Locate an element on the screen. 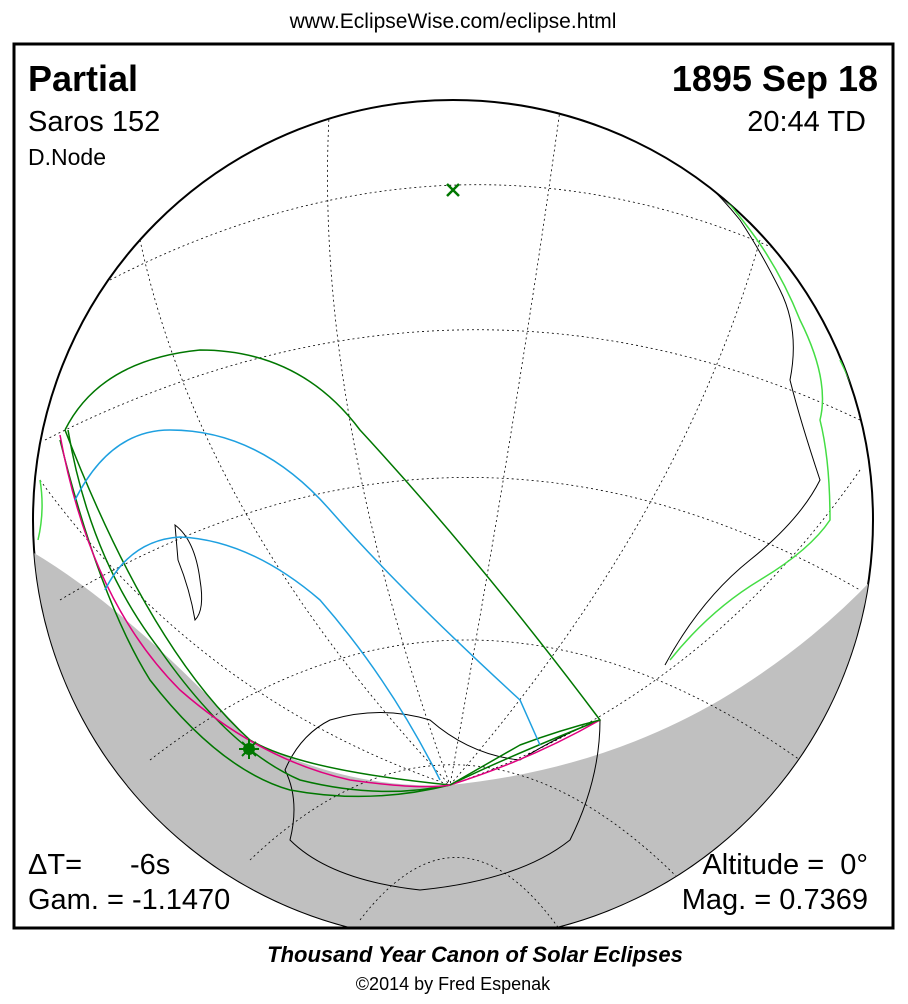 This screenshot has height=1004, width=908. magnitude: Mag. = 0.7369 is located at coordinates (775, 900).